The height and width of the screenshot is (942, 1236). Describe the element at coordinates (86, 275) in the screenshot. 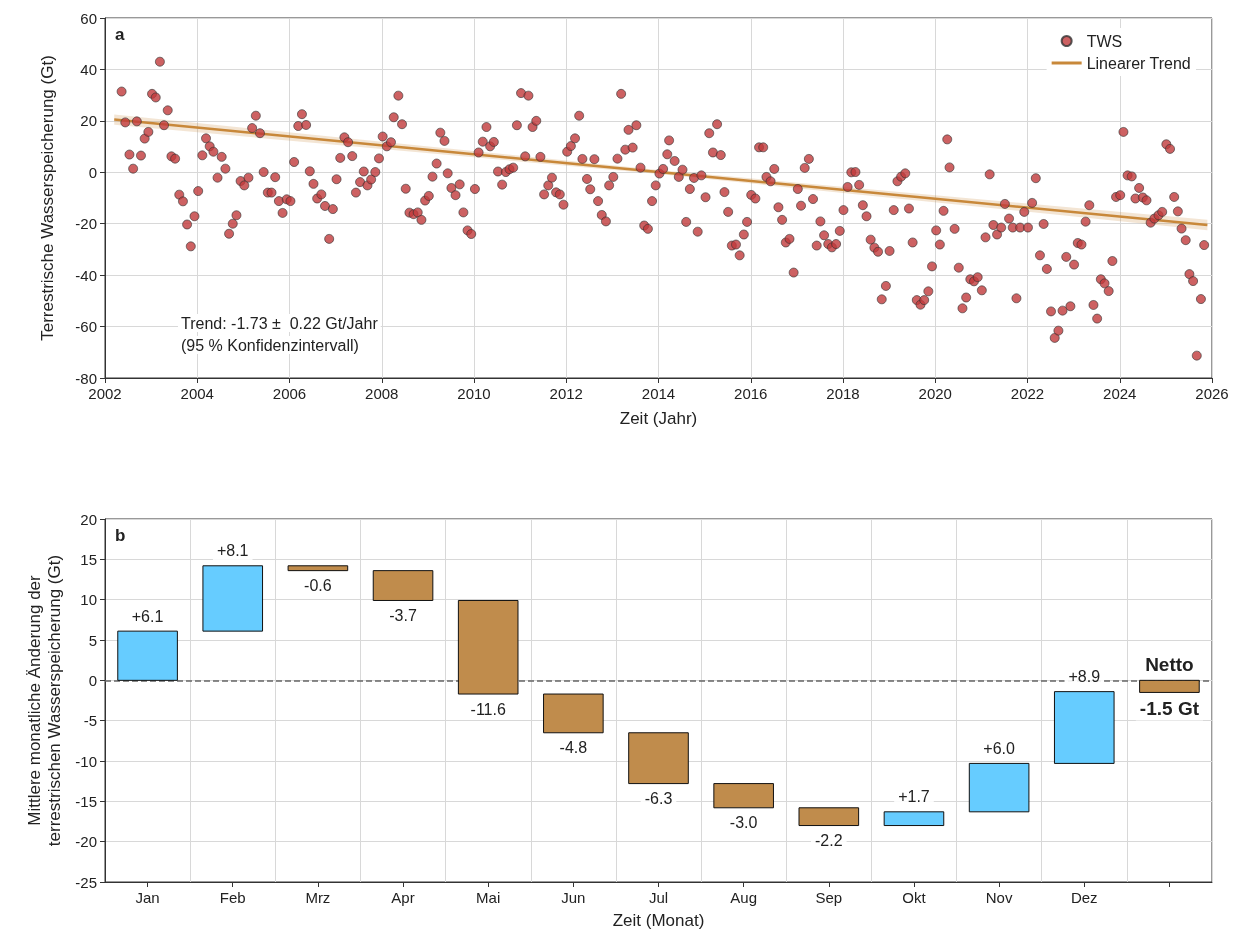

I see `y-tick-label: -40` at that location.